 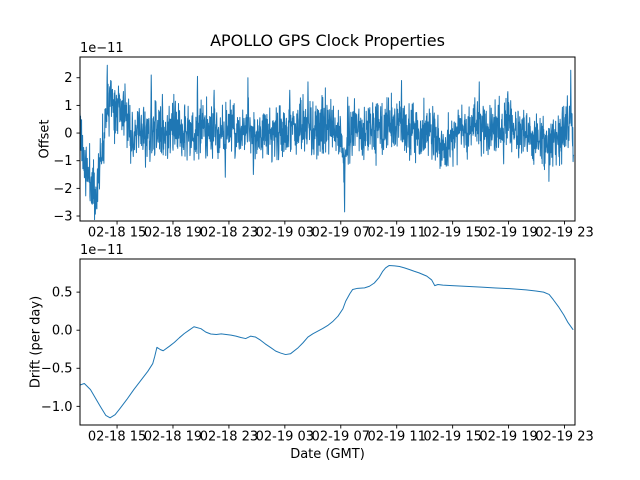 I want to click on y-tick-label: −1.0, so click(x=57, y=407).